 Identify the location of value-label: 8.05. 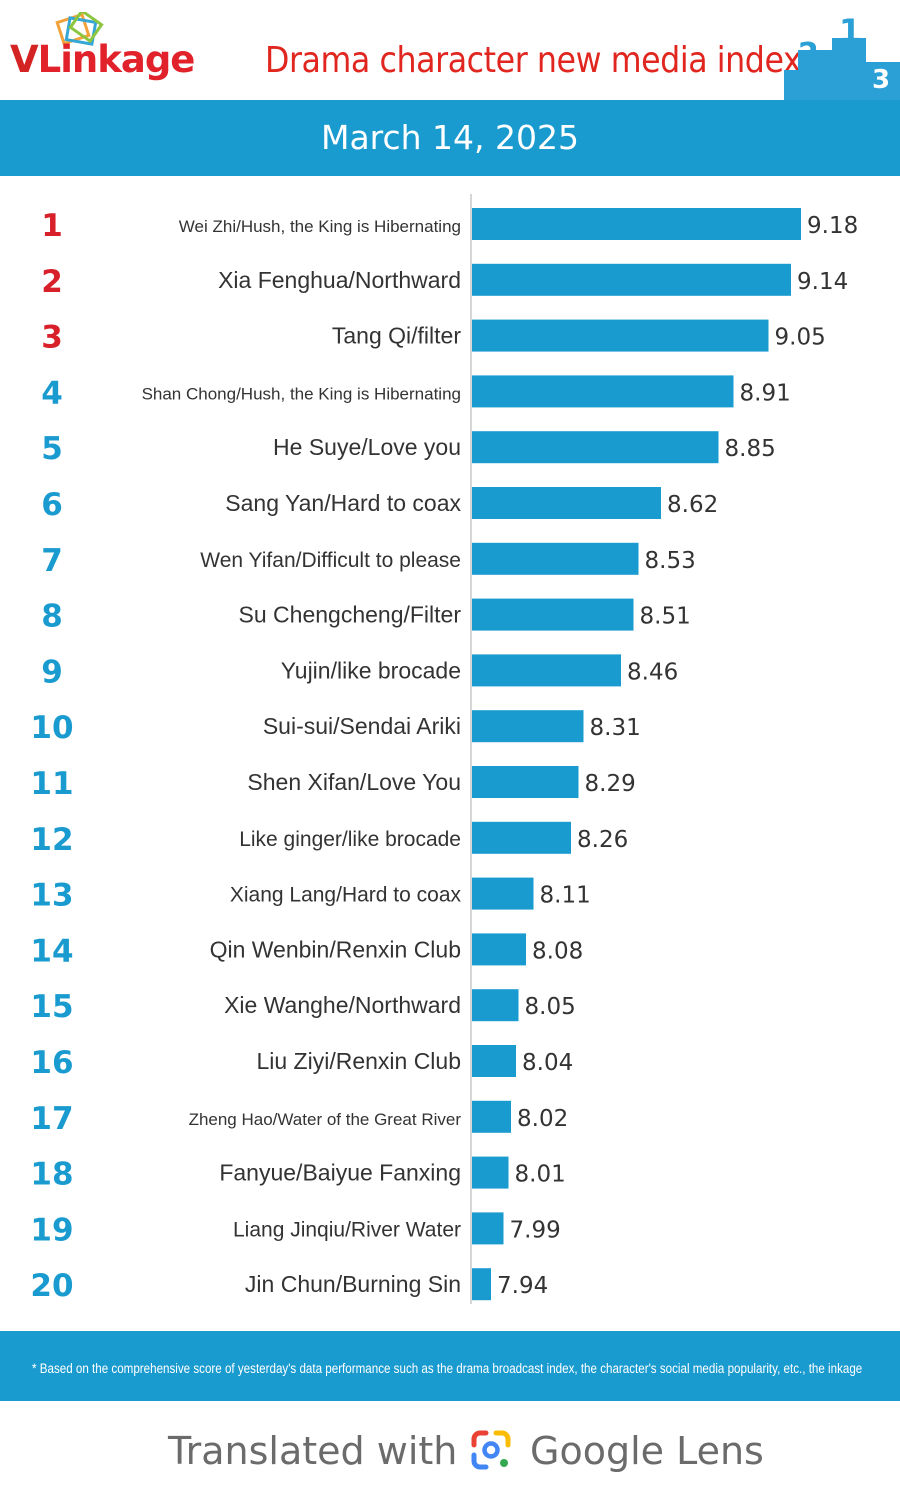
(550, 1007).